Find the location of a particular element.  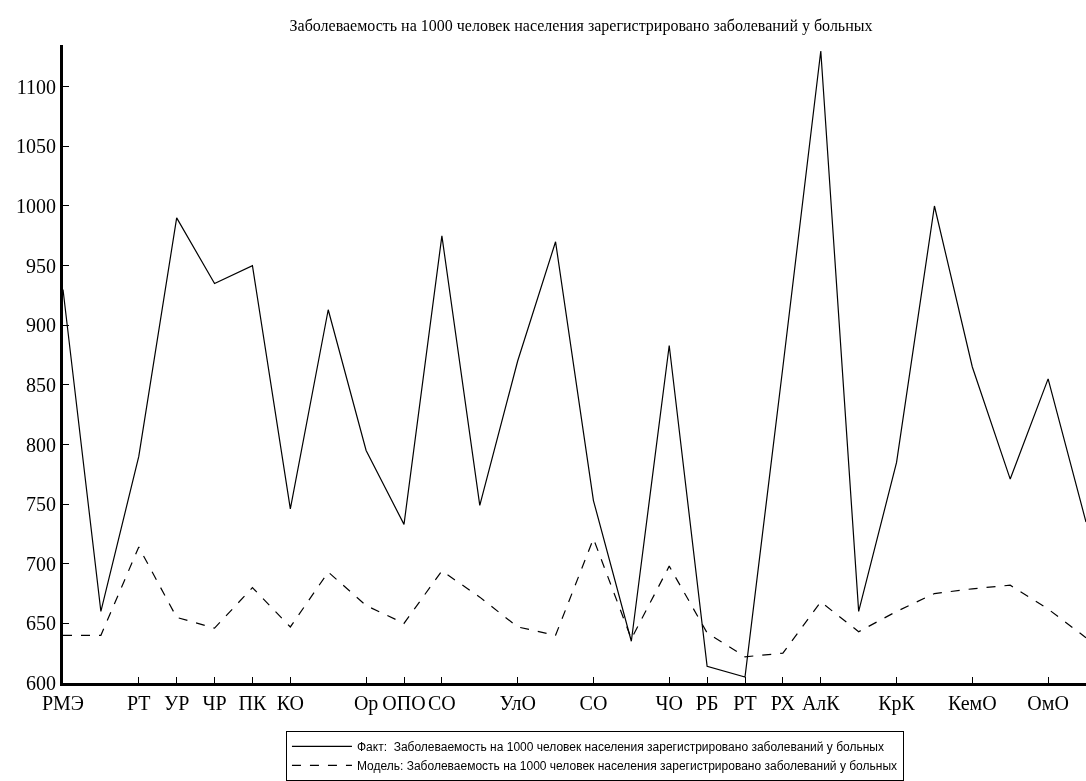

x-tick-label: РМЭ is located at coordinates (63, 703).